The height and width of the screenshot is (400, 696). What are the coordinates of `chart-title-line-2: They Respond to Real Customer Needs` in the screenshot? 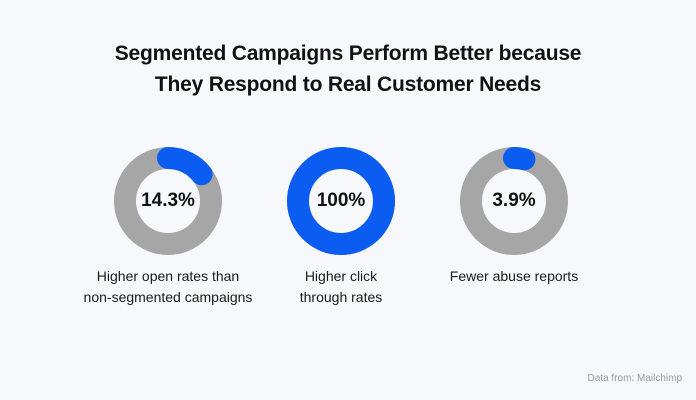 It's located at (348, 84).